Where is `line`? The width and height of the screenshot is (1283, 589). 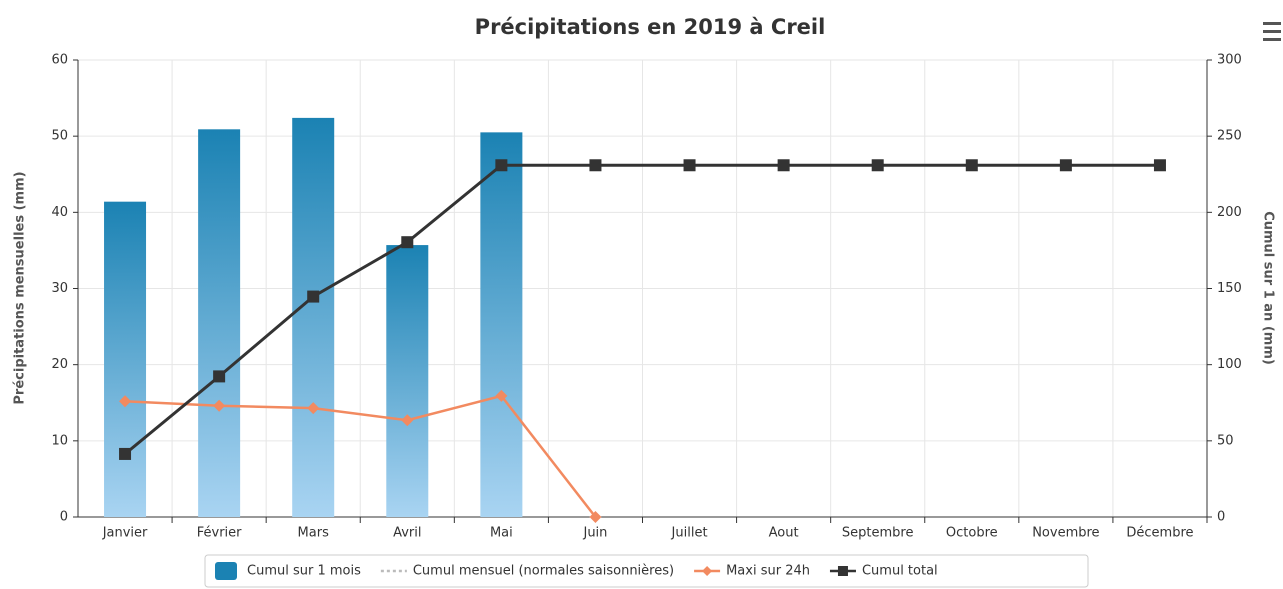 line is located at coordinates (360, 456).